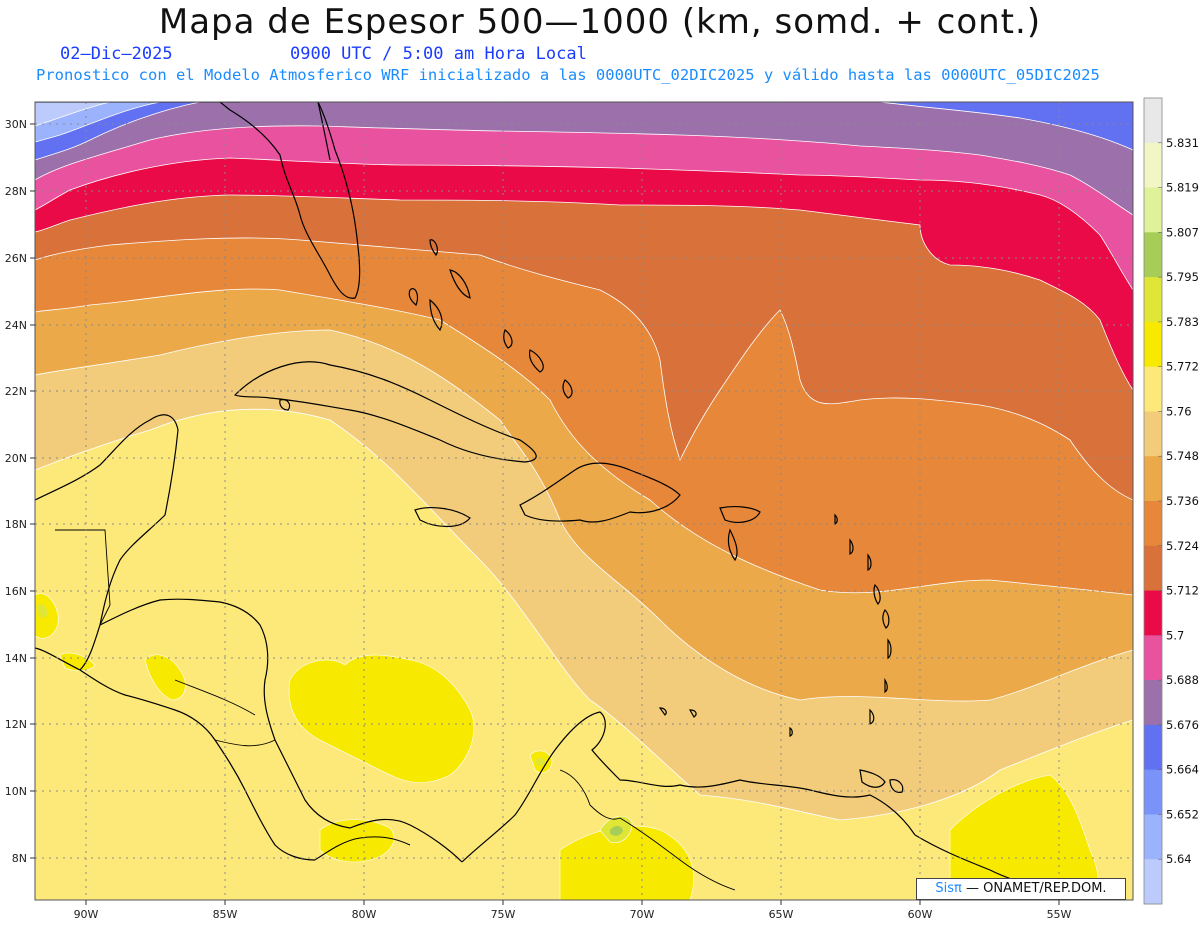  What do you see at coordinates (16, 791) in the screenshot?
I see `lat-label: 10N` at bounding box center [16, 791].